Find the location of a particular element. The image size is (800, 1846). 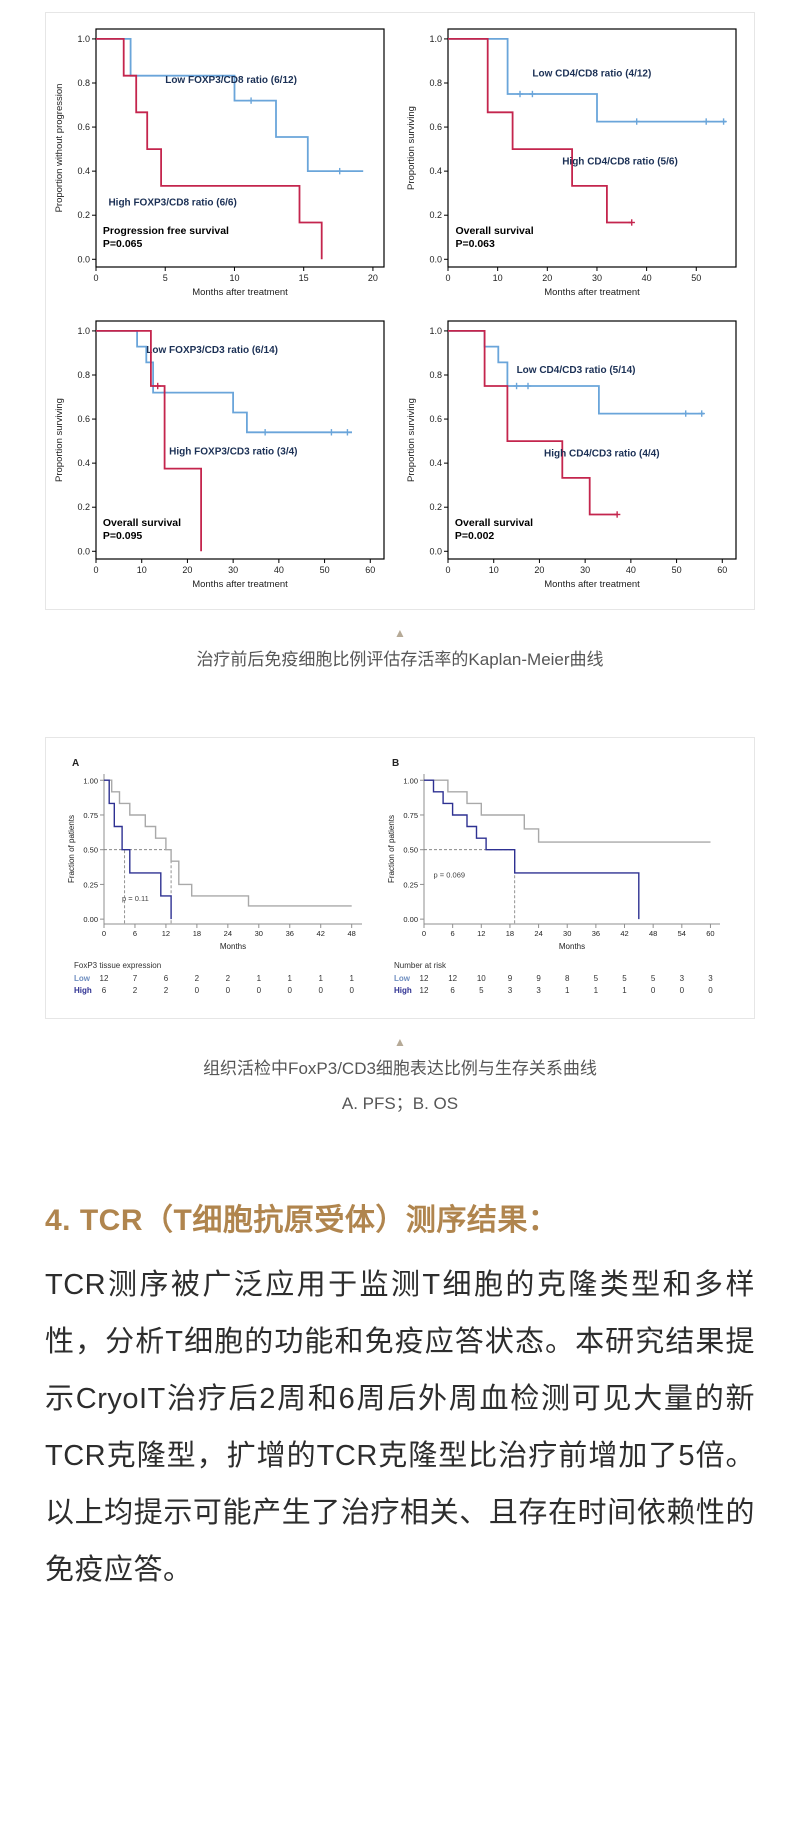

svg-text: Months after treatment is located at coordinates (592, 584).